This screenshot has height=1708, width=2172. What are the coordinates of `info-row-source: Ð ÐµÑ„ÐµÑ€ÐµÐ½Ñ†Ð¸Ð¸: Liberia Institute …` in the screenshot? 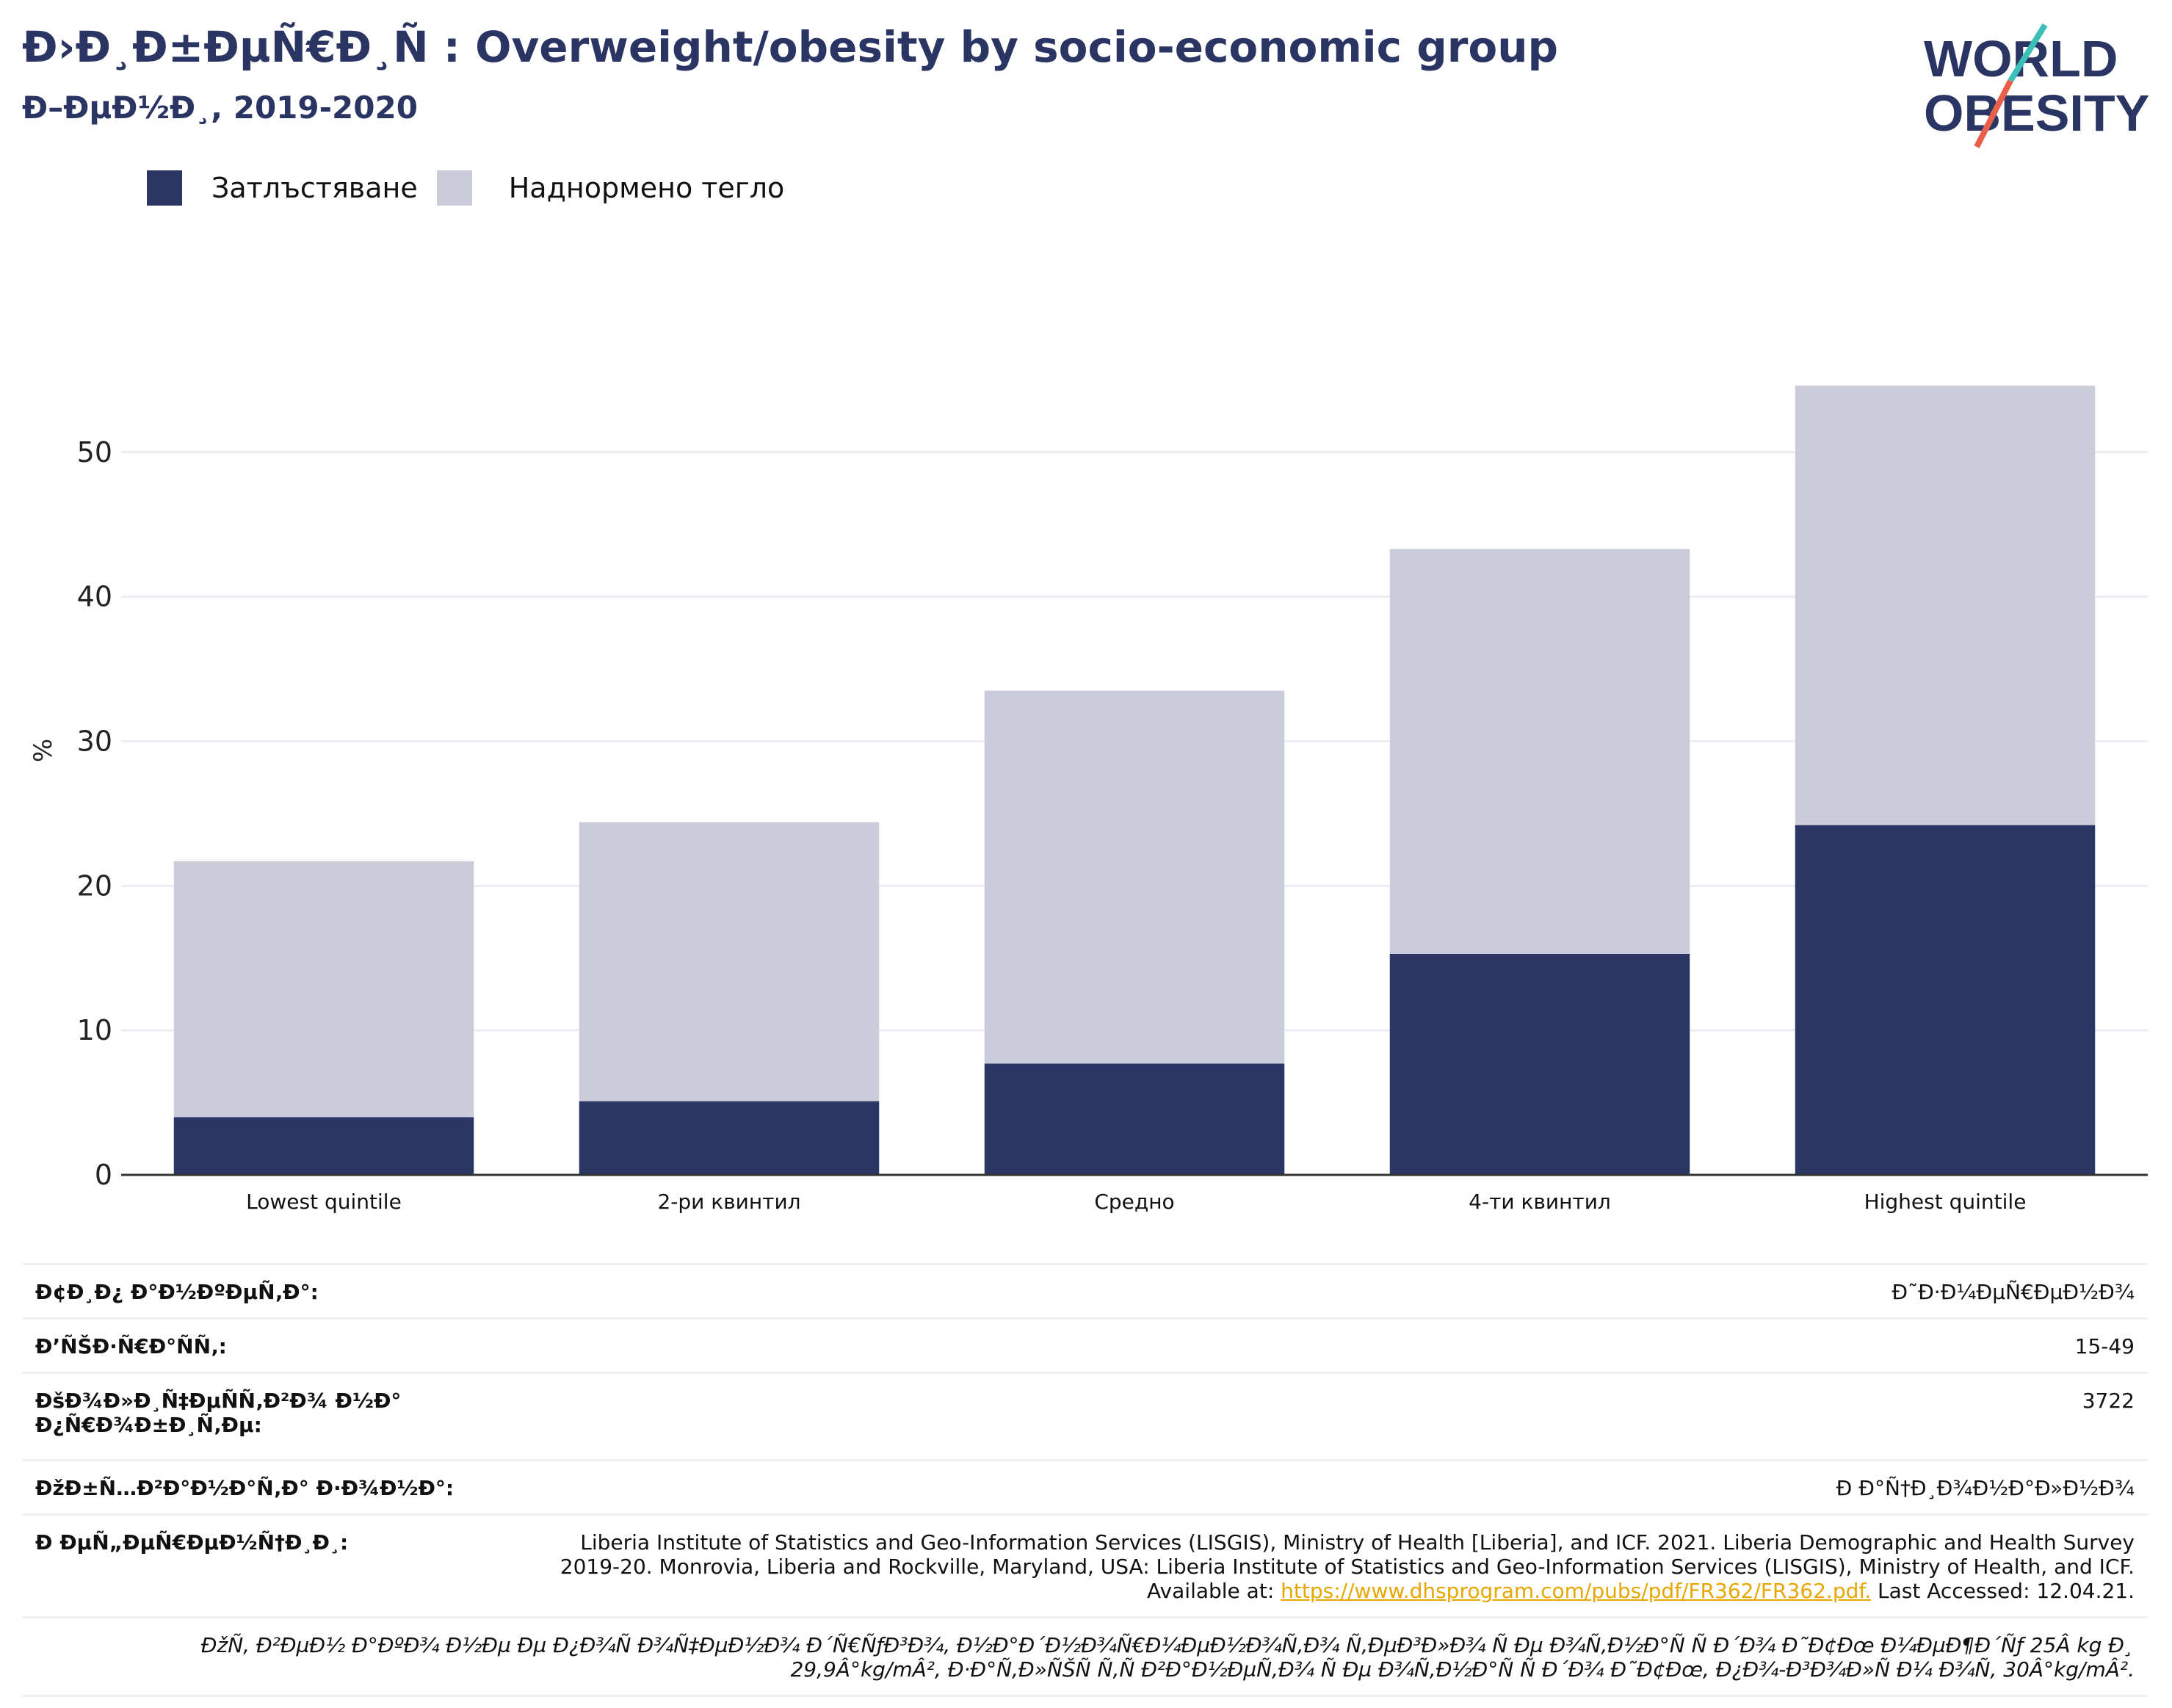 It's located at (1085, 1565).